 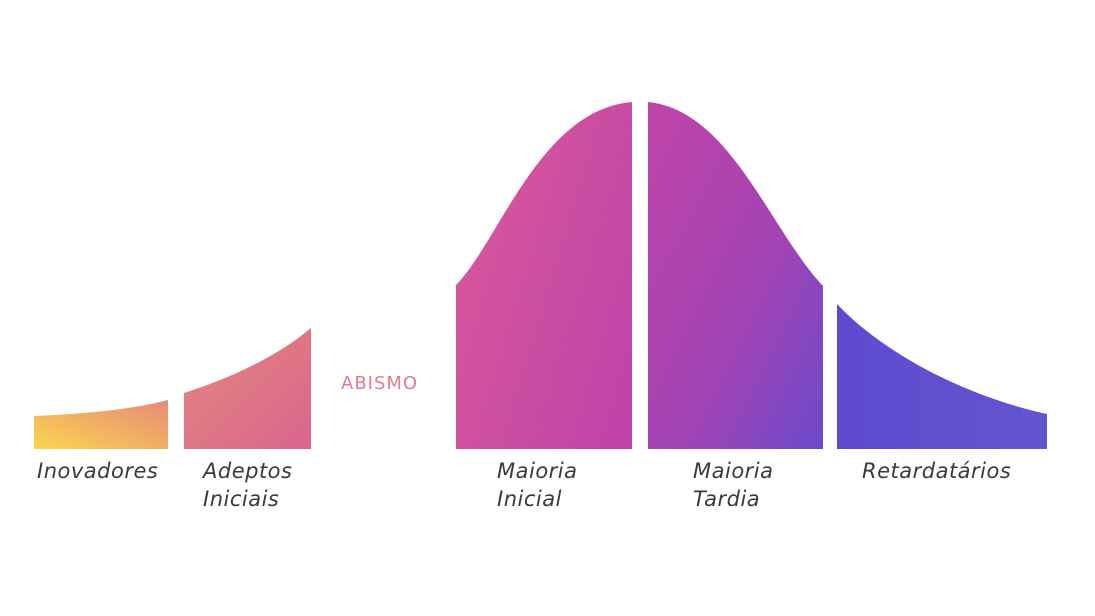 I want to click on laggards-segment, so click(x=942, y=376).